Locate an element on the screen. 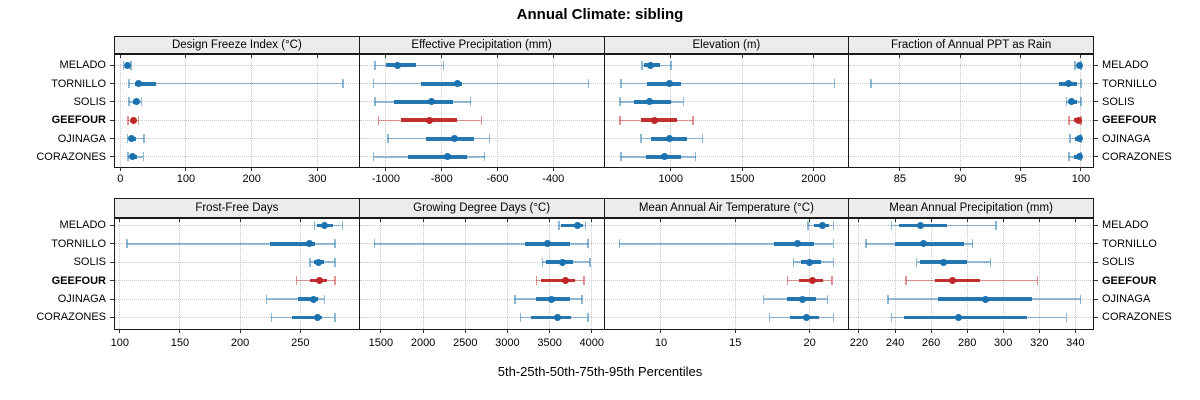 The width and height of the screenshot is (1200, 400). whisker-line is located at coordinates (975, 83).